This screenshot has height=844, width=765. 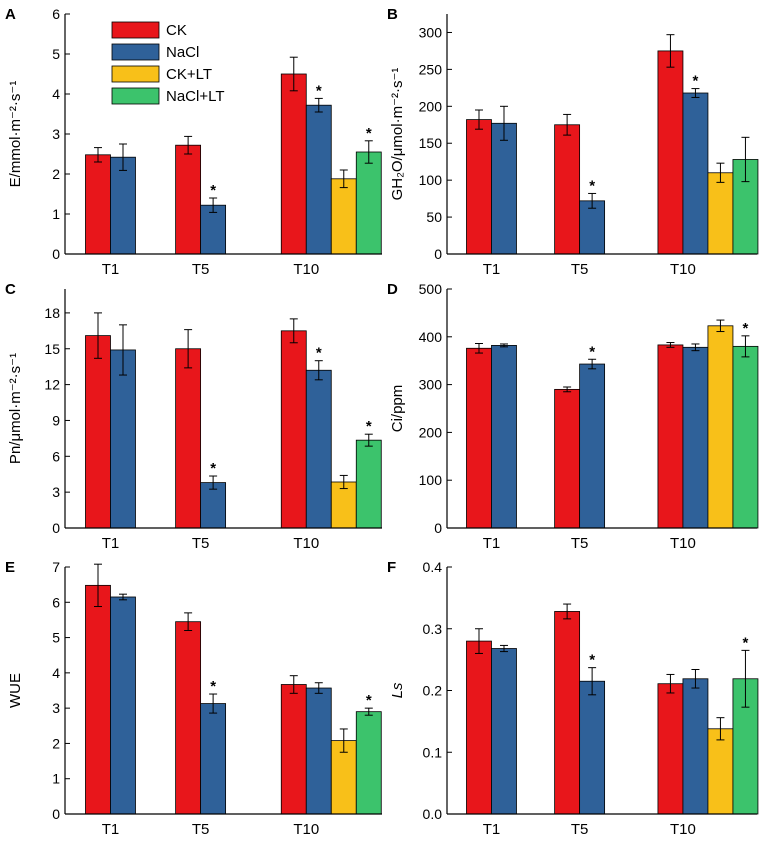 What do you see at coordinates (431, 337) in the screenshot?
I see `y-tick-label: 400` at bounding box center [431, 337].